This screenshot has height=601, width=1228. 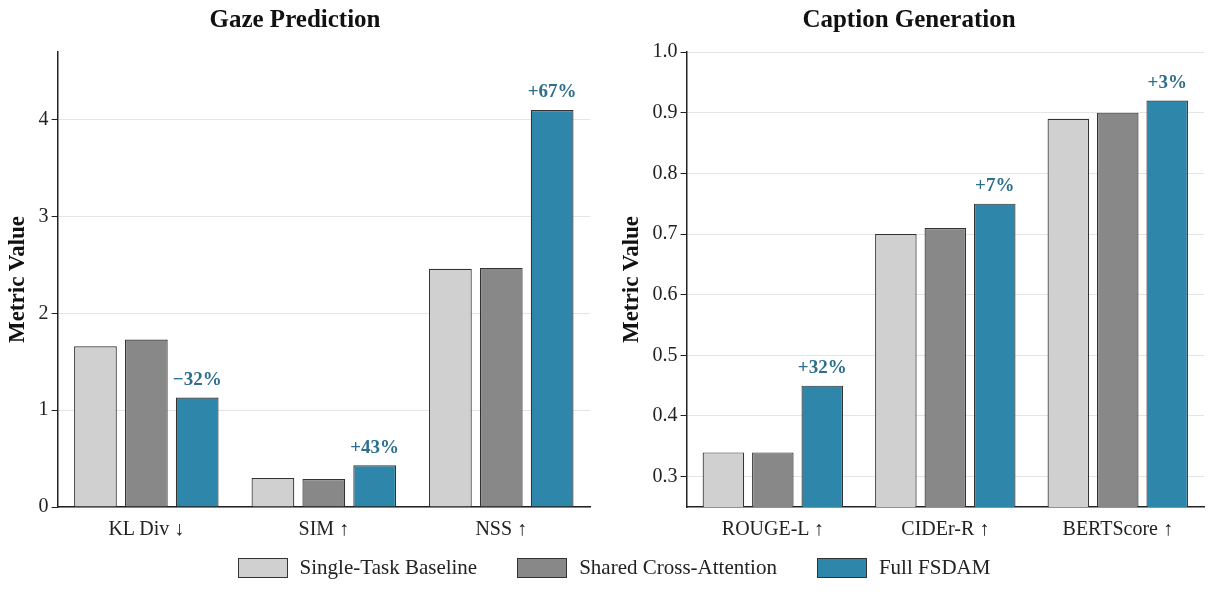 What do you see at coordinates (665, 353) in the screenshot?
I see `y-tick-label: 0.5` at bounding box center [665, 353].